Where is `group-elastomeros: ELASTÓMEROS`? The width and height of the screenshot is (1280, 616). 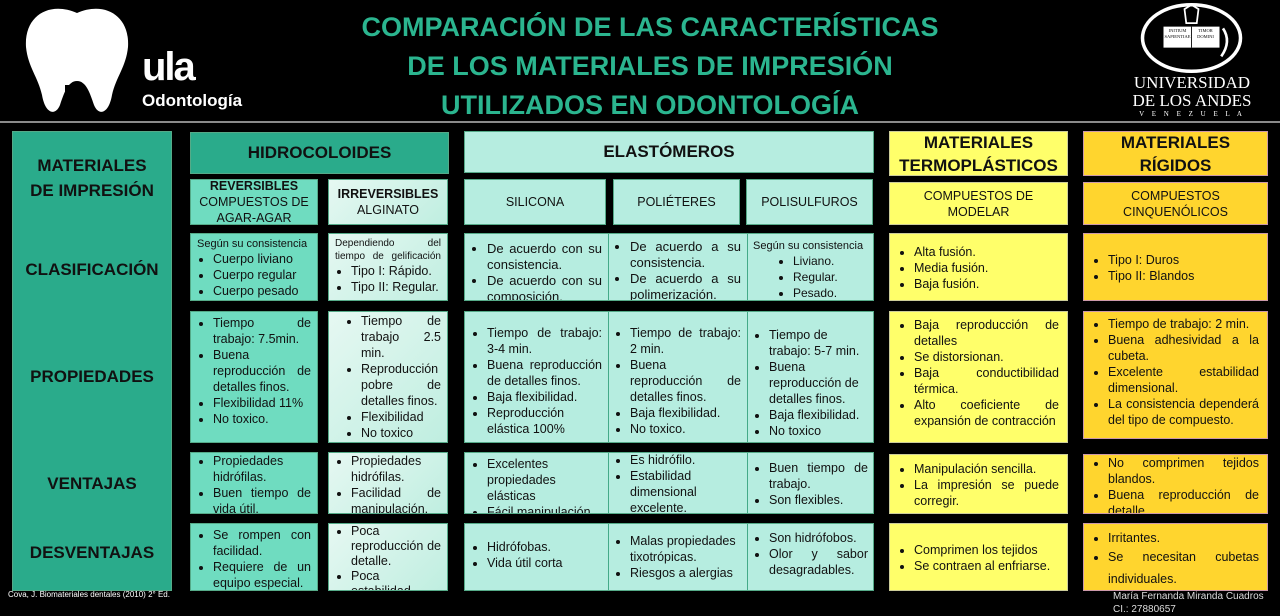 group-elastomeros: ELASTÓMEROS is located at coordinates (669, 152).